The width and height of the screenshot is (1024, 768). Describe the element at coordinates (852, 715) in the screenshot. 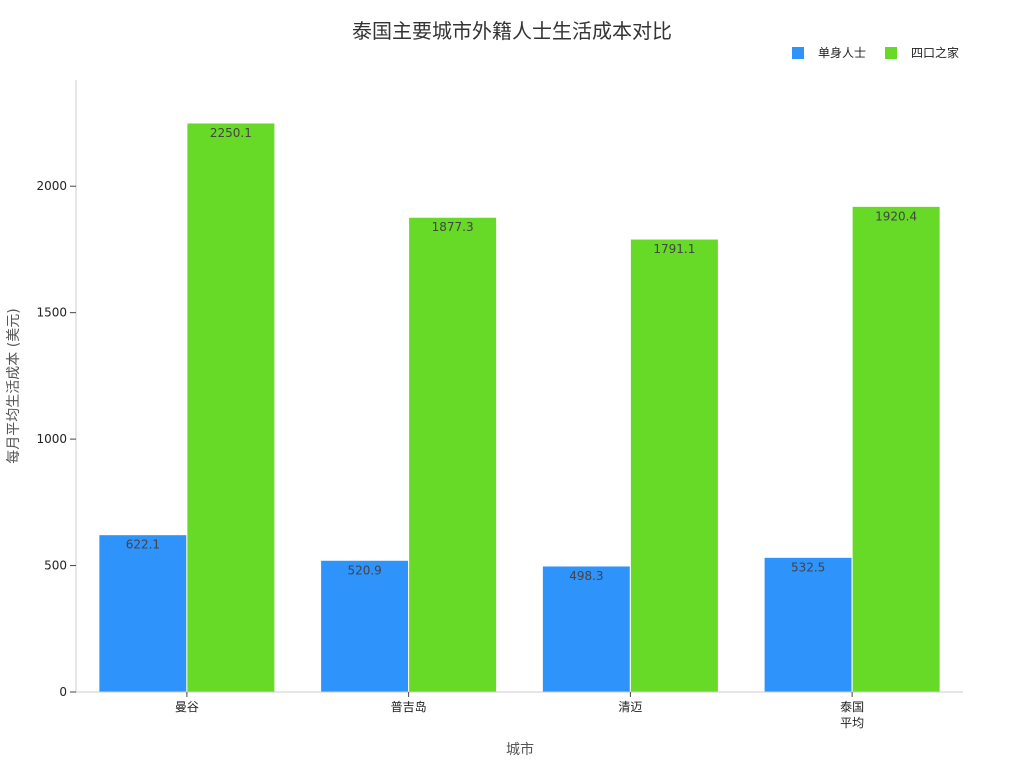

I see `x-tick-label: 泰国平均` at that location.